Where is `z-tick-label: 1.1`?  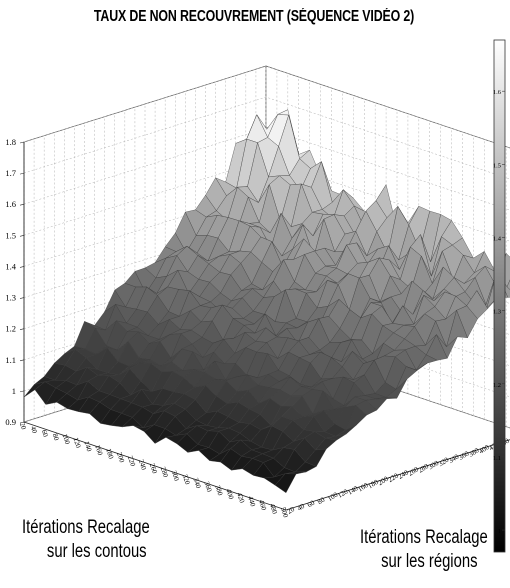 z-tick-label: 1.1 is located at coordinates (10, 360).